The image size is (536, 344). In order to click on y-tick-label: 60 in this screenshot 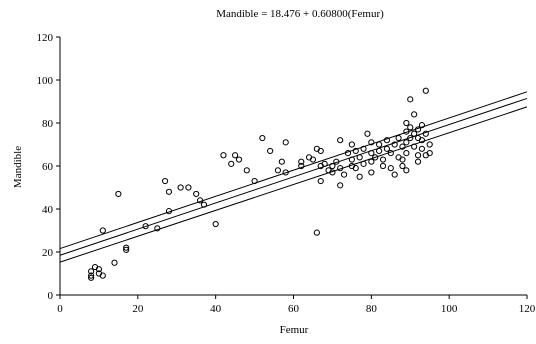, I will do `click(48, 167)`.